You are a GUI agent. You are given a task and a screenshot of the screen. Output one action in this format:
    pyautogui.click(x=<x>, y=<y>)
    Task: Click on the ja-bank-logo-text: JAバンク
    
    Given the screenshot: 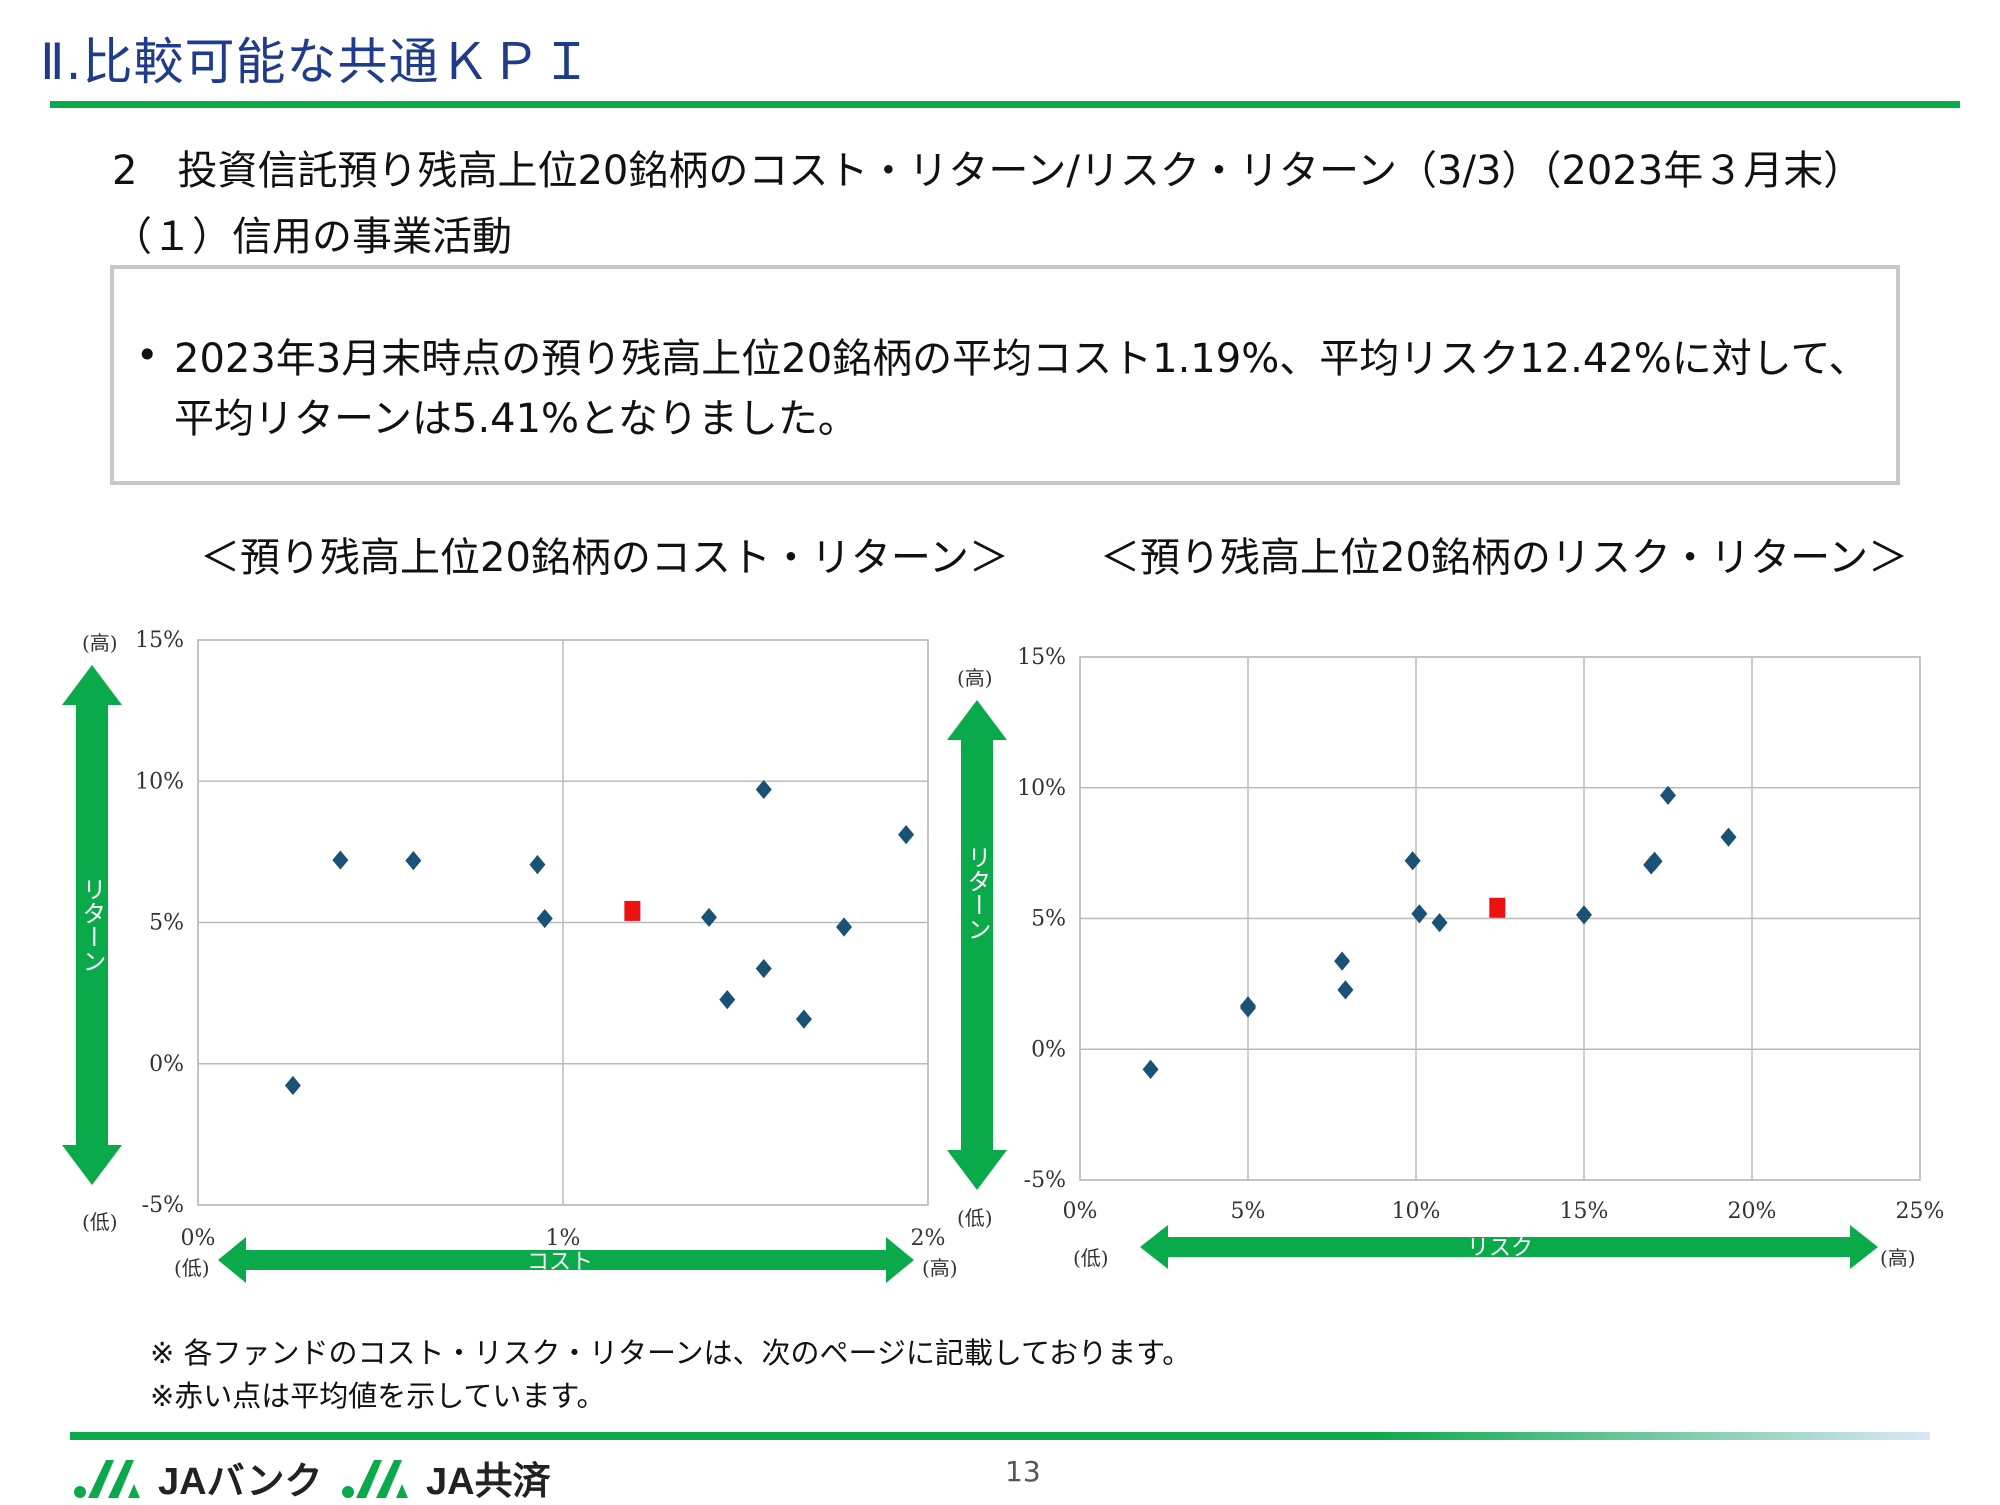 What is the action you would take?
    pyautogui.click(x=240, y=1482)
    